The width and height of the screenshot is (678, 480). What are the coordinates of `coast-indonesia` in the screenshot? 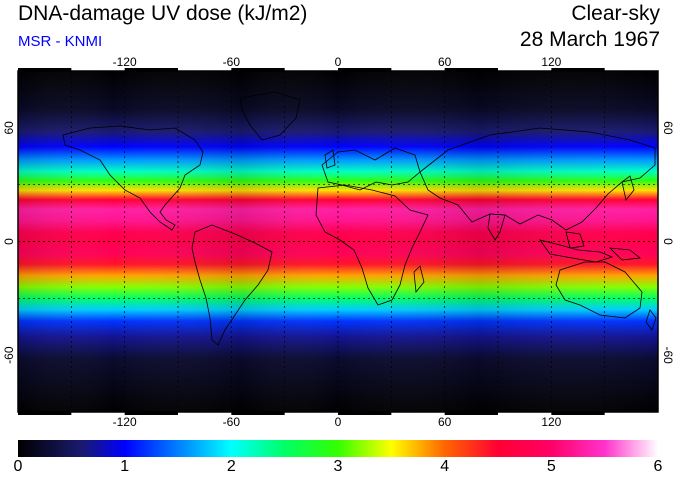 It's located at (576, 251).